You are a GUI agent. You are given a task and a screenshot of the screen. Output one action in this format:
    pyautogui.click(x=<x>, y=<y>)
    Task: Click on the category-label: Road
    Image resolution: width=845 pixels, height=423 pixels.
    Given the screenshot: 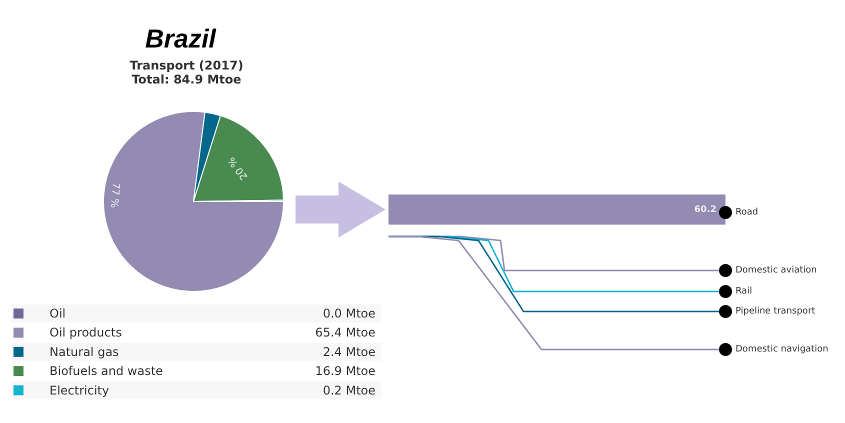 What is the action you would take?
    pyautogui.click(x=747, y=213)
    